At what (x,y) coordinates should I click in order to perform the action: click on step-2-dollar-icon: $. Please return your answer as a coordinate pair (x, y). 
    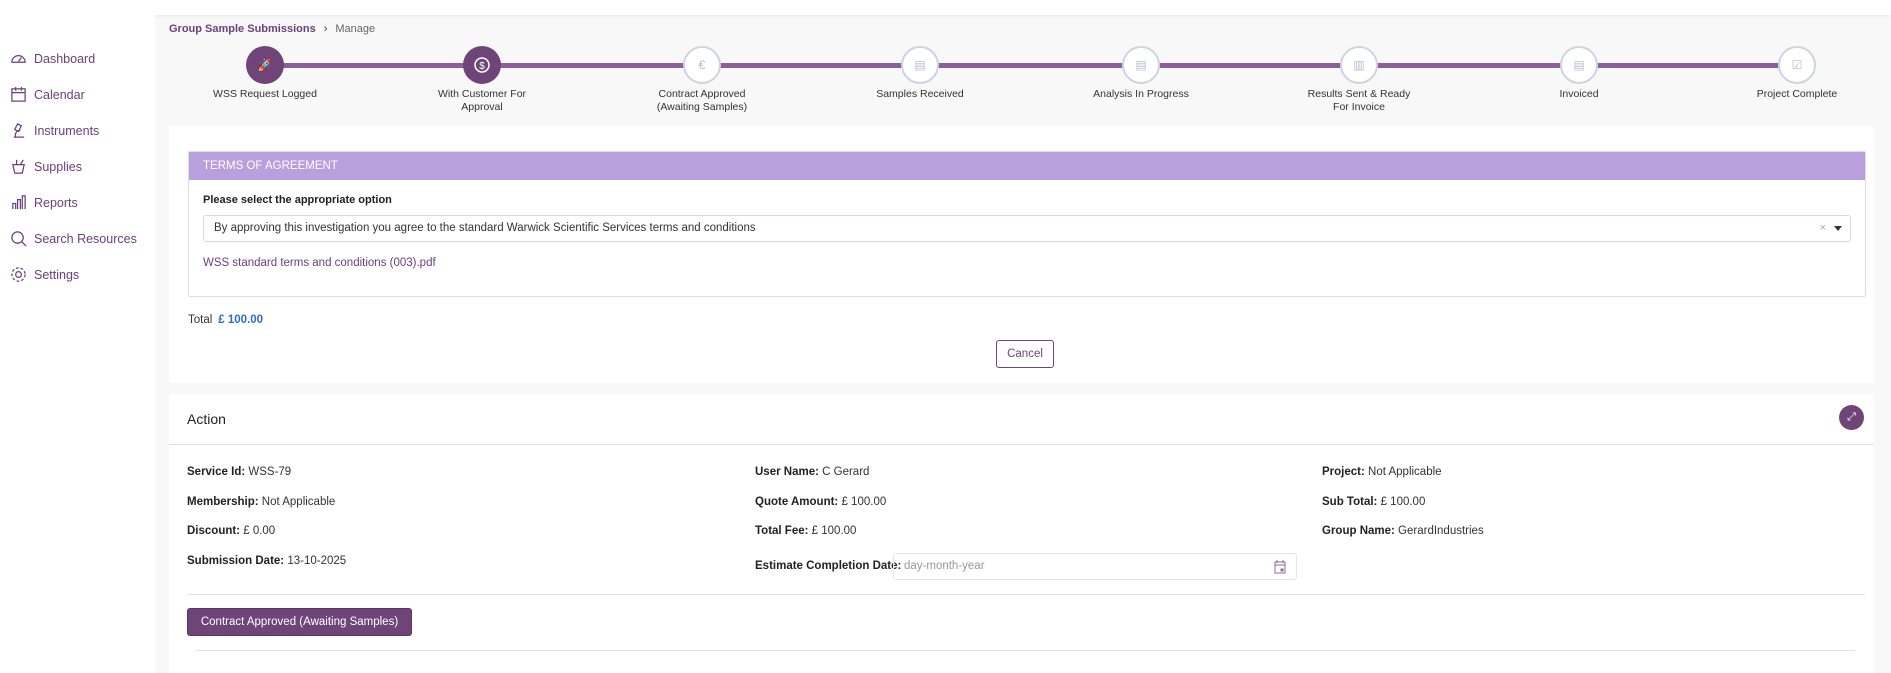
    Looking at the image, I should click on (482, 65).